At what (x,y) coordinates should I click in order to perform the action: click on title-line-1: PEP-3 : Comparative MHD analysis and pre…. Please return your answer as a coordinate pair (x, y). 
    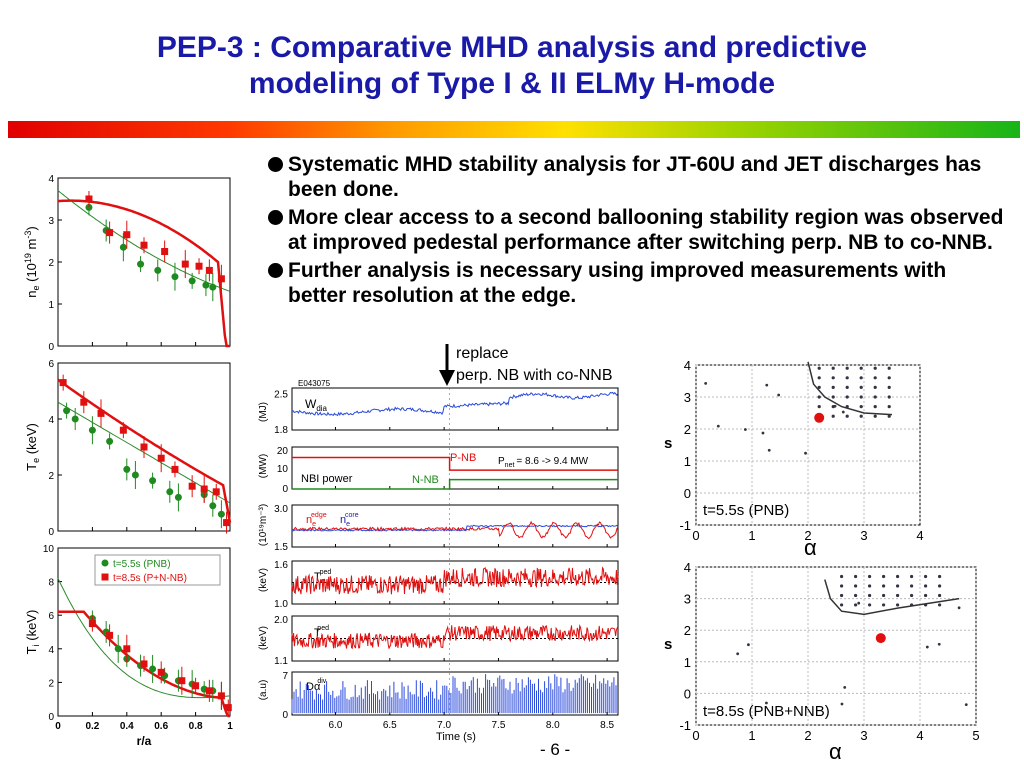
    Looking at the image, I should click on (512, 47).